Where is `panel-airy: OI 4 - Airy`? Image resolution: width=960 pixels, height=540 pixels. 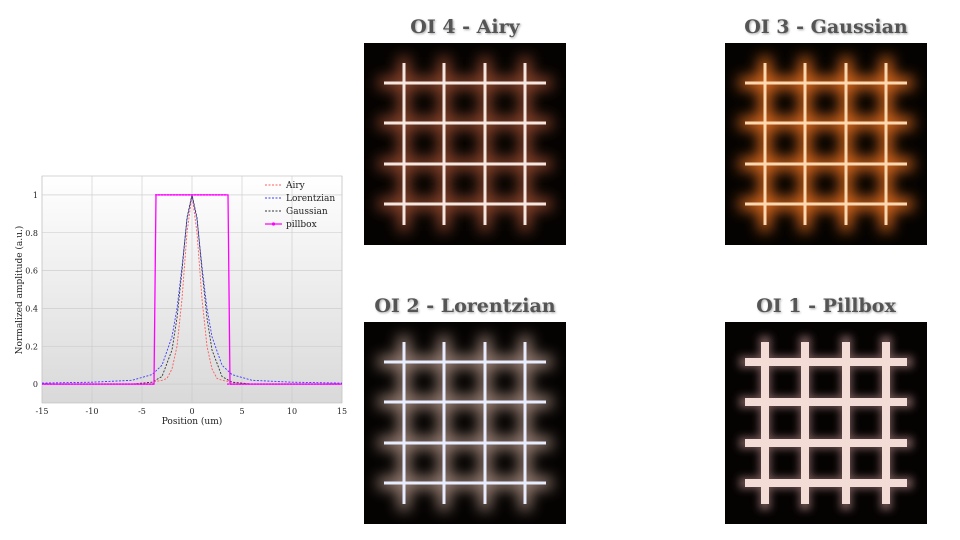
panel-airy: OI 4 - Airy is located at coordinates (465, 130).